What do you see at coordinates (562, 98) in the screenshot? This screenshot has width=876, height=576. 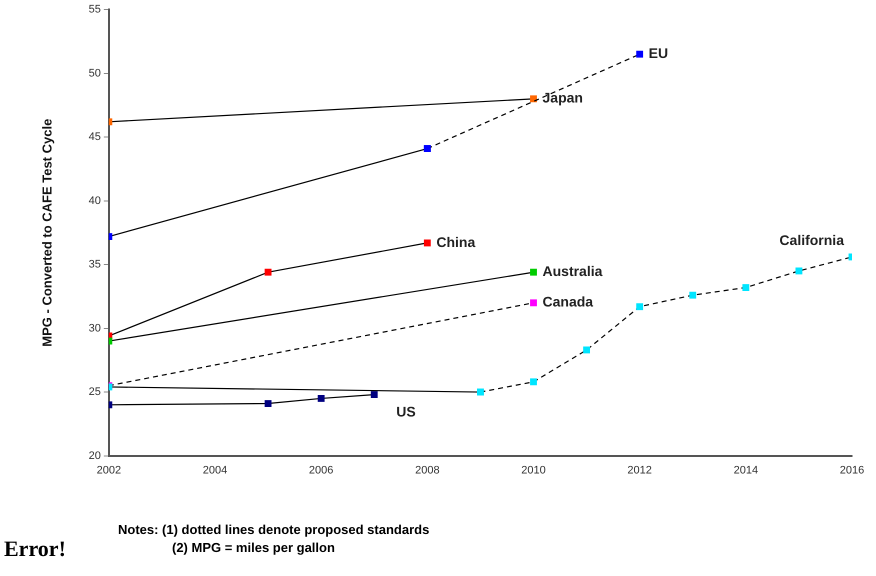 I see `series-label: Japan` at bounding box center [562, 98].